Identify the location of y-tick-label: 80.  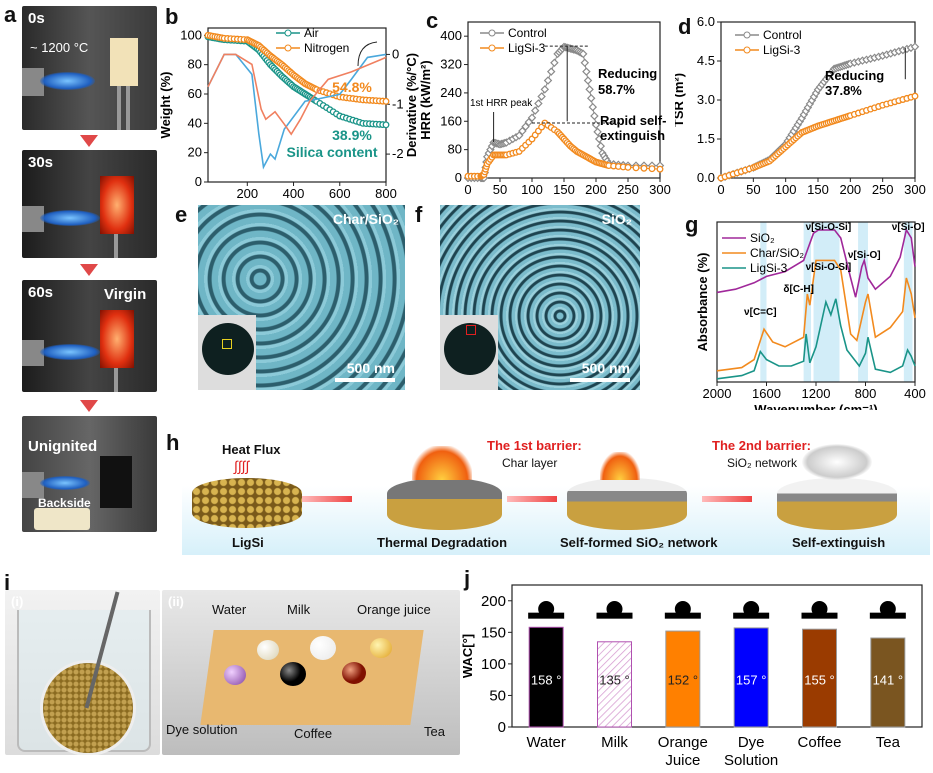
(195, 64).